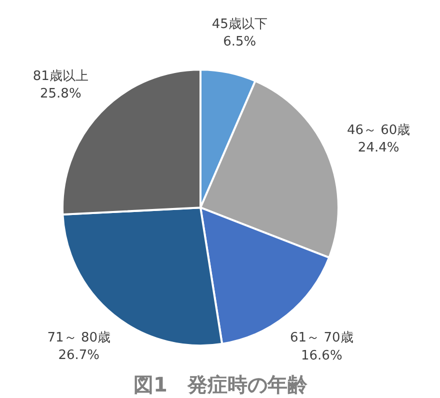  I want to click on data-label: 24.4%, so click(379, 148).